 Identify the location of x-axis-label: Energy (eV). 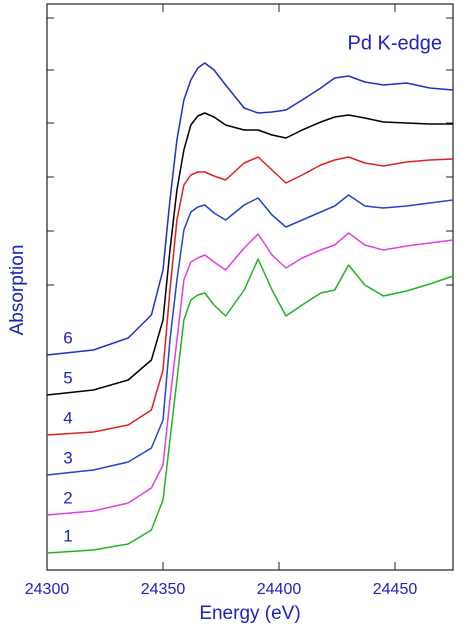
(249, 613).